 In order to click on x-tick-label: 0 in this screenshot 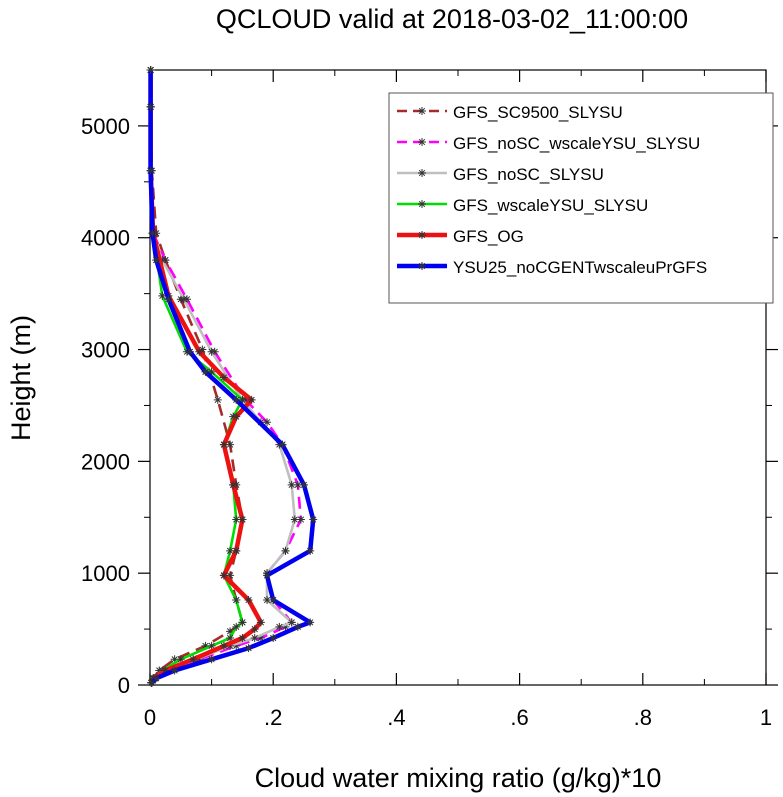, I will do `click(150, 717)`.